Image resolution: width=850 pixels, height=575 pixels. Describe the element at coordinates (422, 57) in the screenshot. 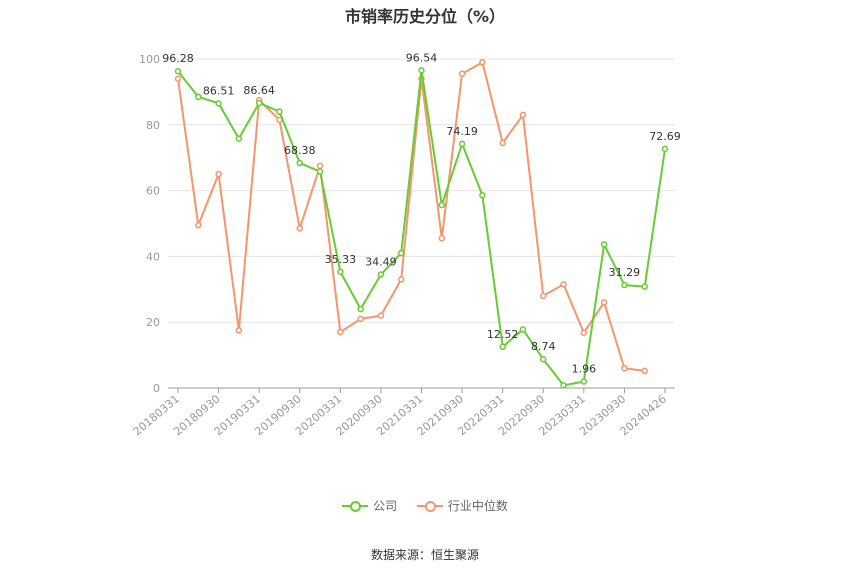

I see `data-label: 96.54` at that location.